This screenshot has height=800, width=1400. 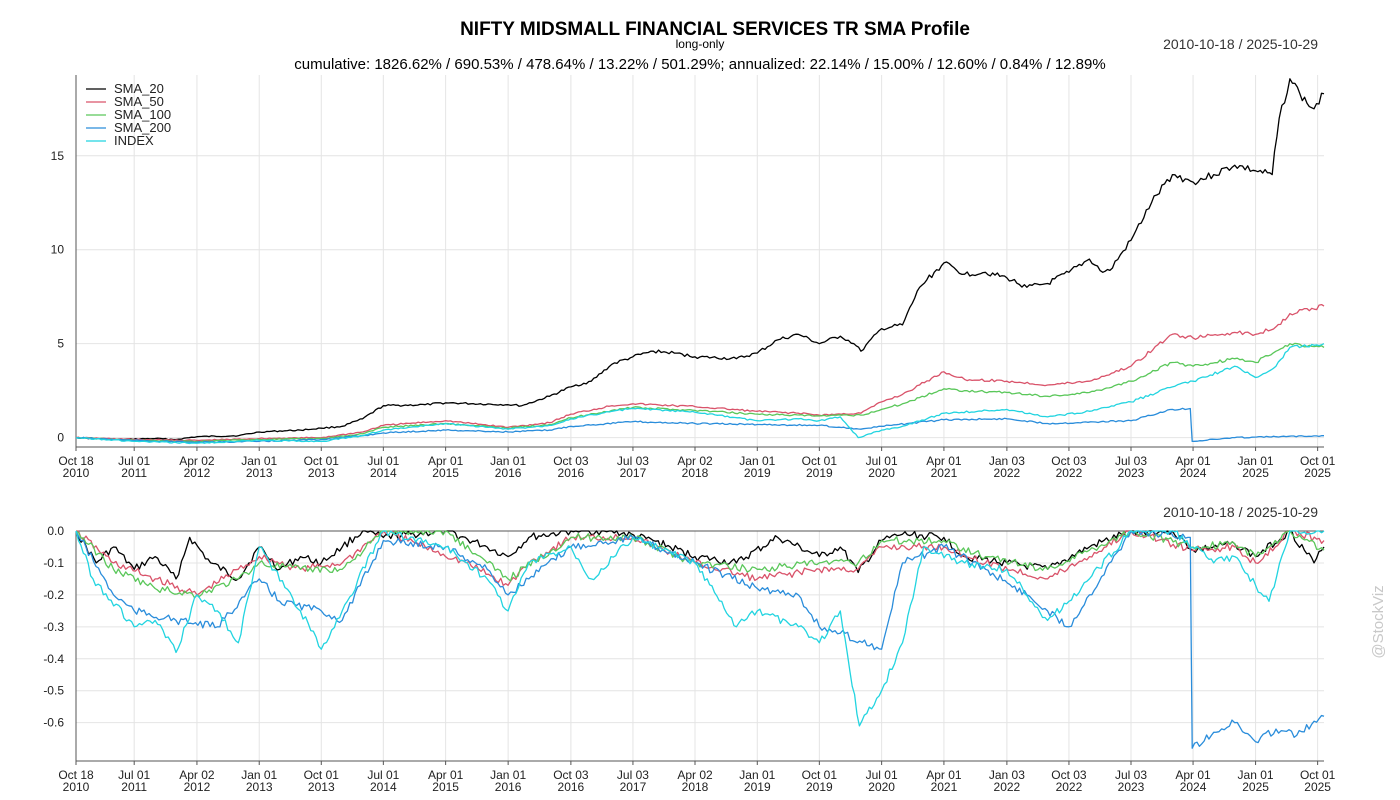 What do you see at coordinates (76, 473) in the screenshot?
I see `top-x-tick-year: 2010` at bounding box center [76, 473].